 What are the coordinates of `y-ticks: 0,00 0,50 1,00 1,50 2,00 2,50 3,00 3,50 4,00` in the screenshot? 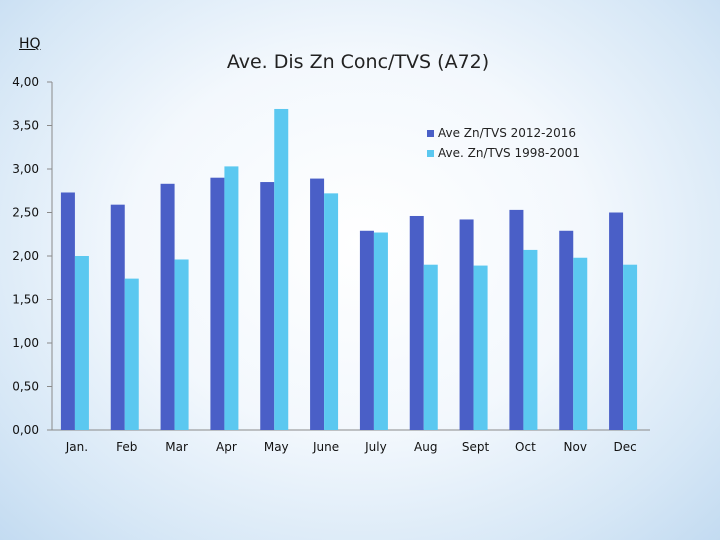 It's located at (32, 256).